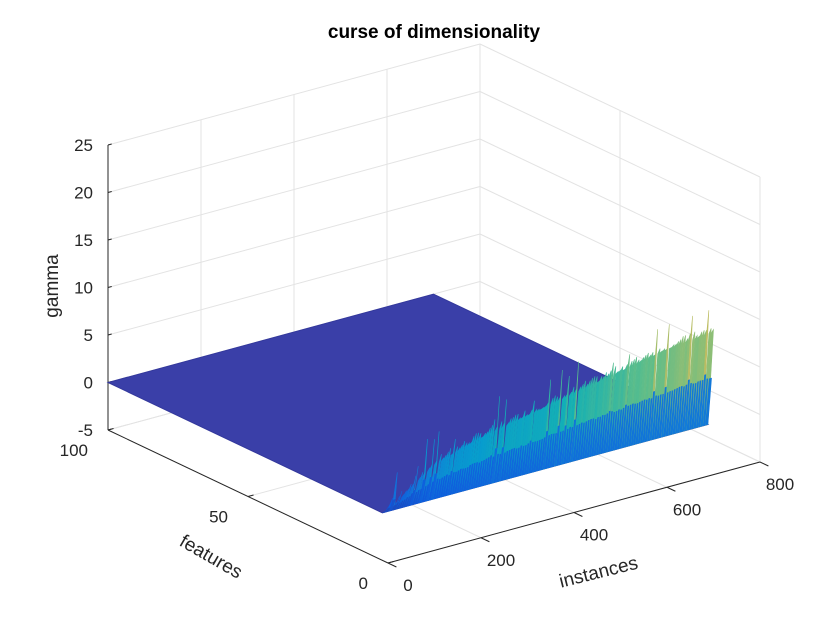  Describe the element at coordinates (780, 484) in the screenshot. I see `x-tick-label: 800` at that location.